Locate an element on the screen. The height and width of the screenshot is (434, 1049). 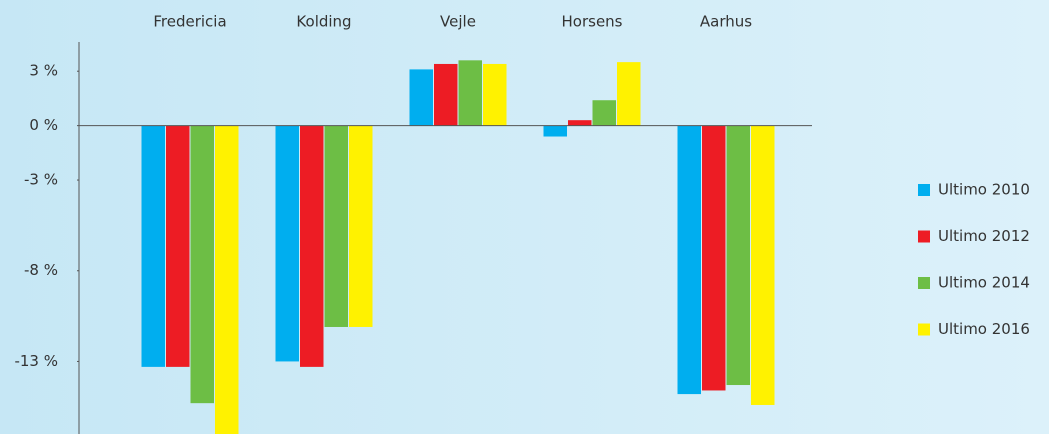
y-tick-label: -8 % is located at coordinates (41, 270).